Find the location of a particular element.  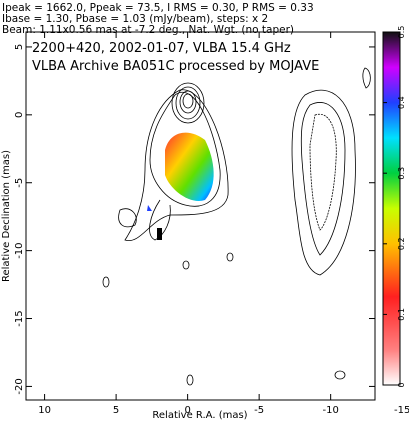

y-tick-label: 0 is located at coordinates (19, 115).